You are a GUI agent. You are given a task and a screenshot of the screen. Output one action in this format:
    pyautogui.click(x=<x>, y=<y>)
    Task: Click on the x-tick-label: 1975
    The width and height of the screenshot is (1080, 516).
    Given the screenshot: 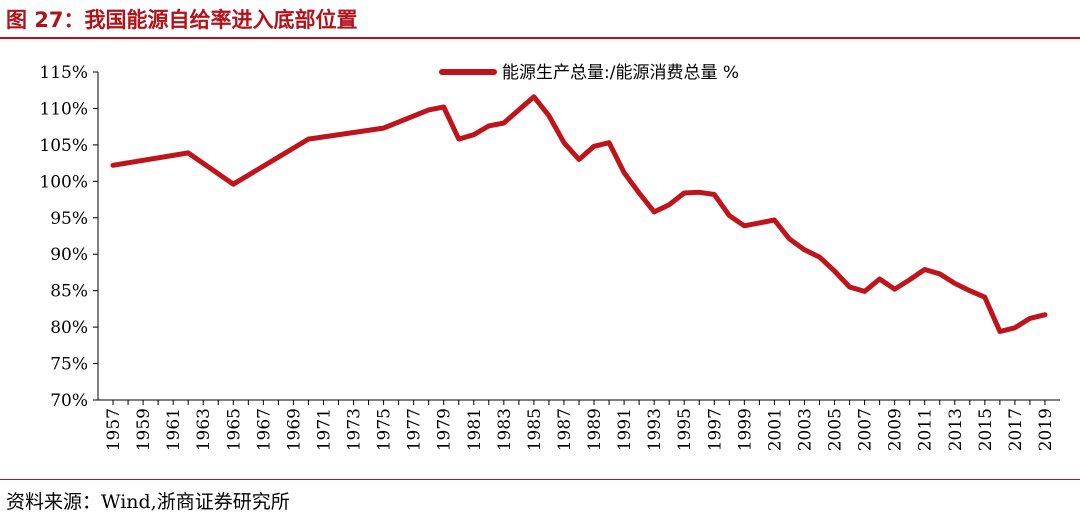 What is the action you would take?
    pyautogui.click(x=385, y=429)
    